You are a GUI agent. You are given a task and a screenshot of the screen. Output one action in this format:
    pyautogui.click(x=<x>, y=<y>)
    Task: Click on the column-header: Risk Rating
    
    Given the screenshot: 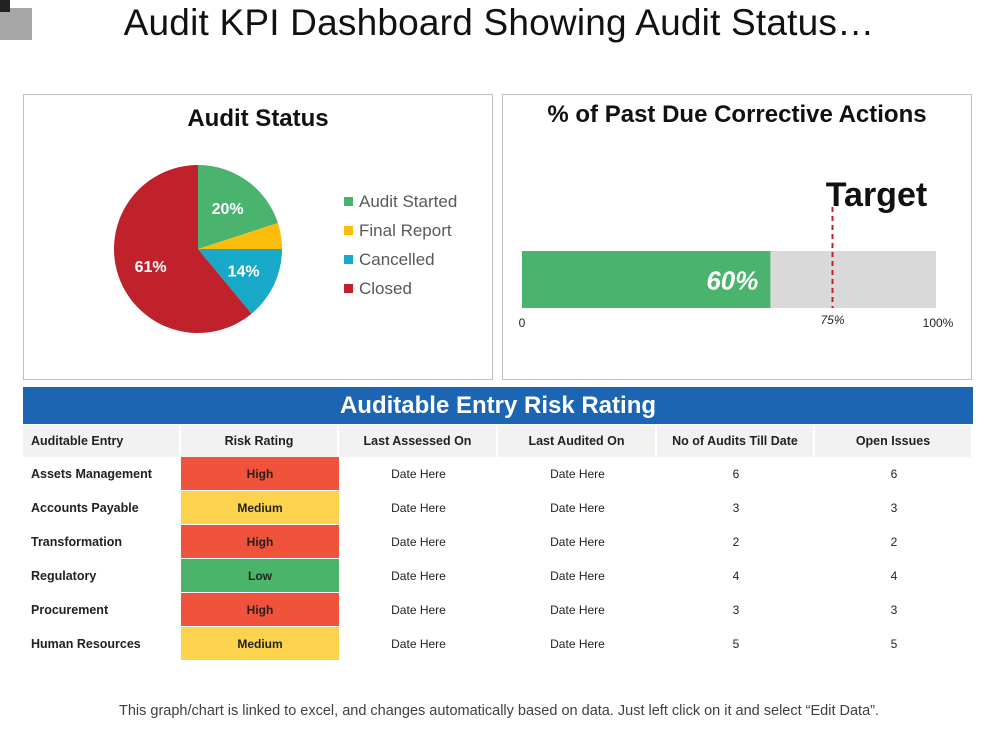 What is the action you would take?
    pyautogui.click(x=260, y=441)
    